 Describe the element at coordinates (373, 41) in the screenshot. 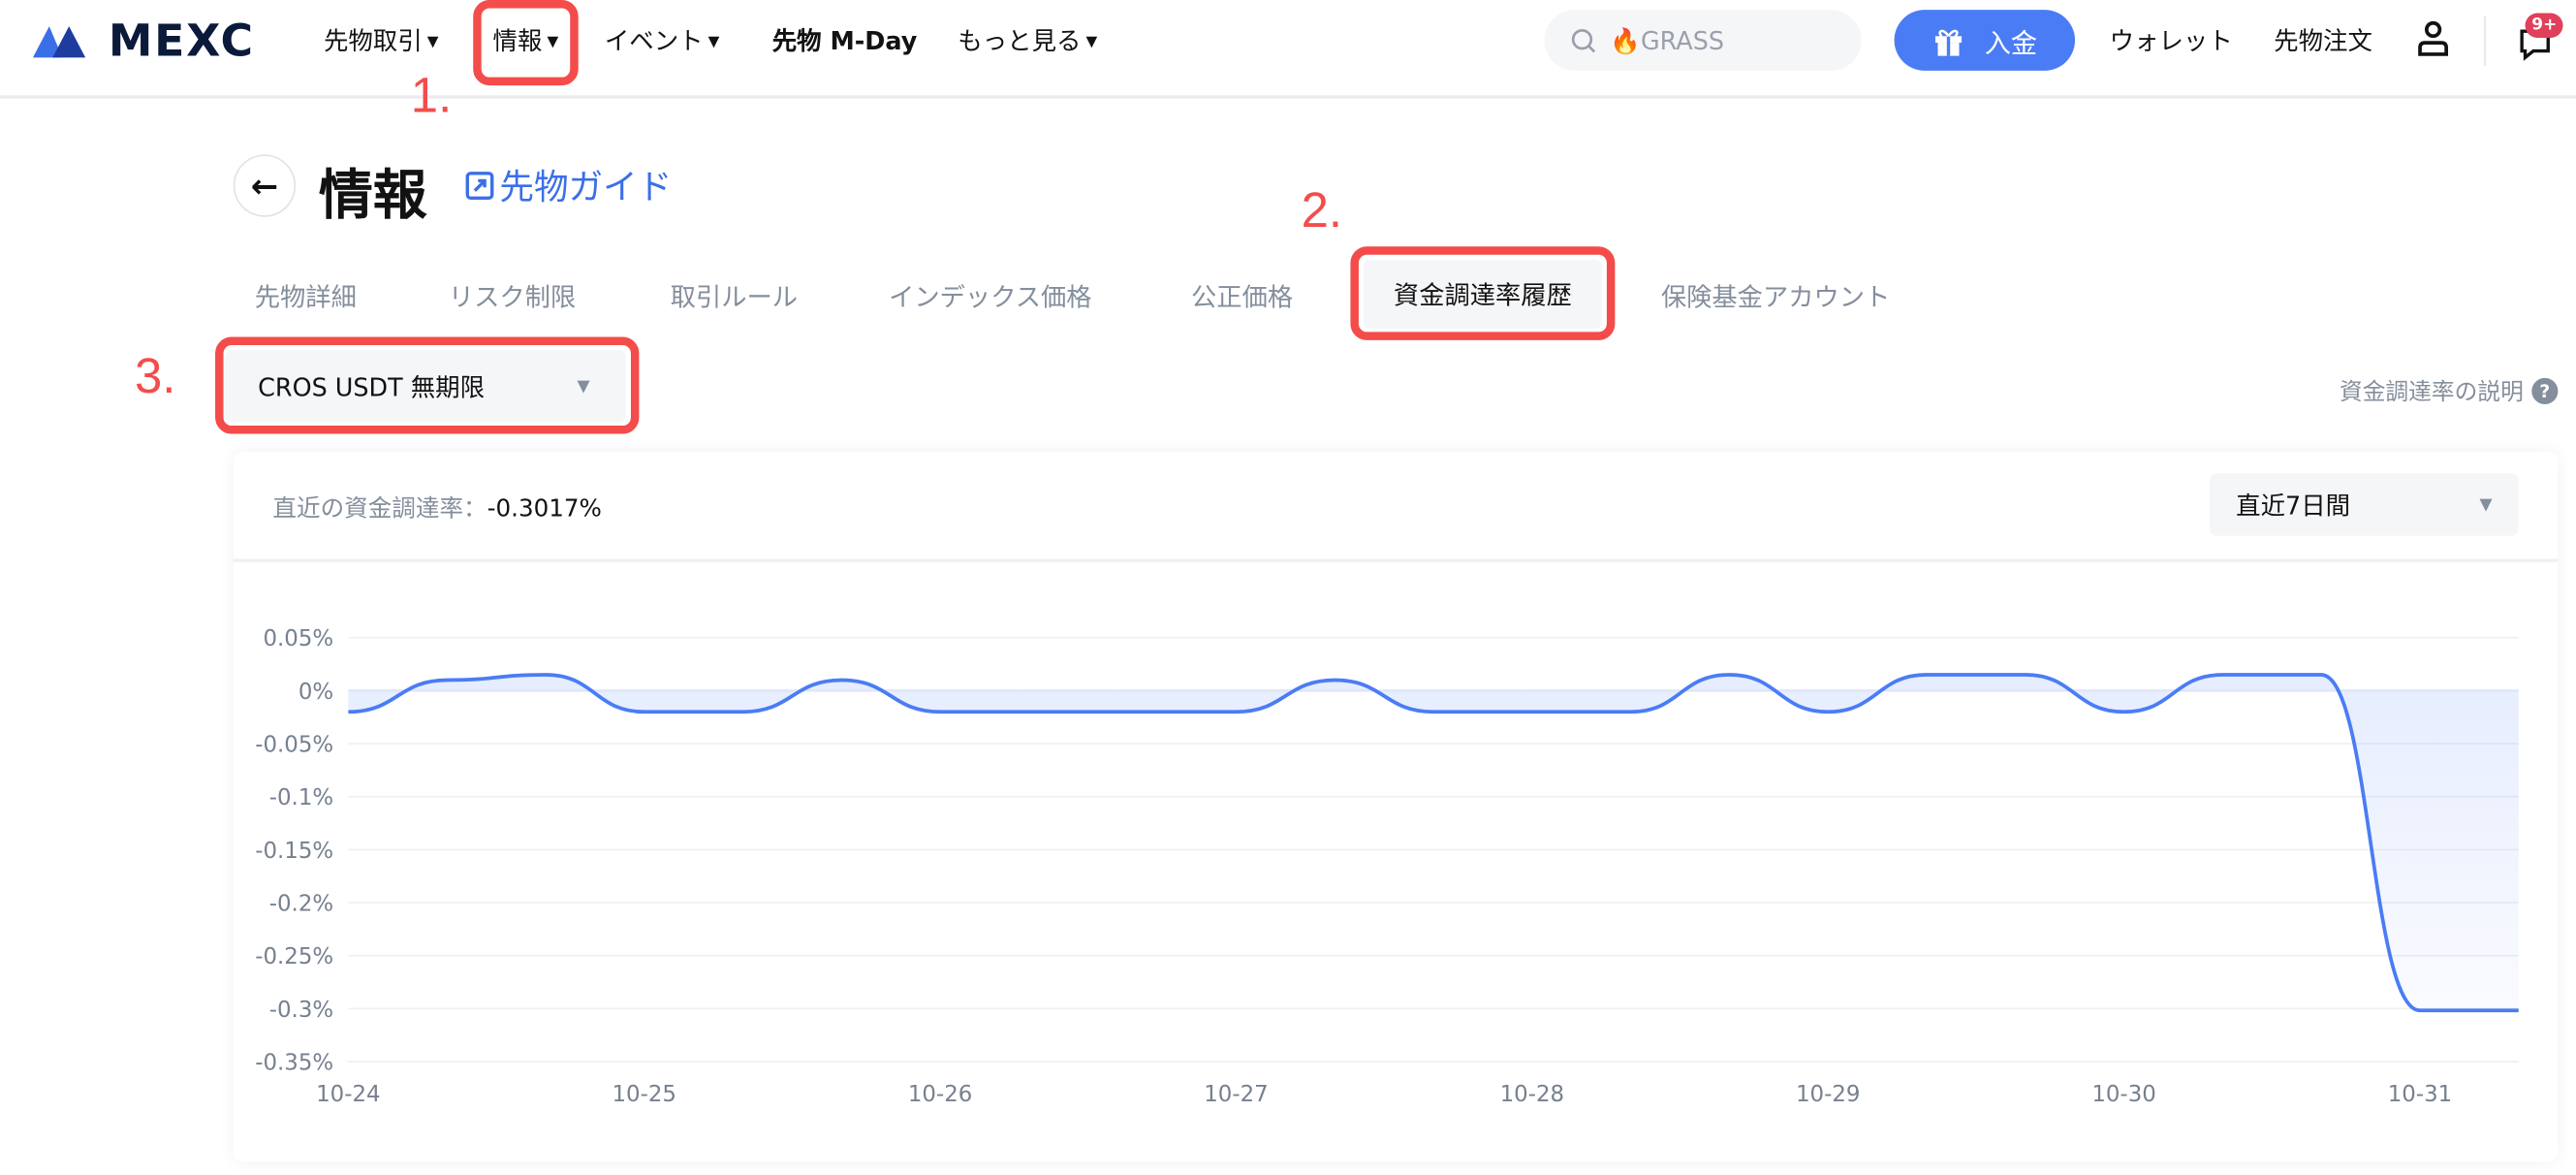

I see `nav-label: 先物取引` at that location.